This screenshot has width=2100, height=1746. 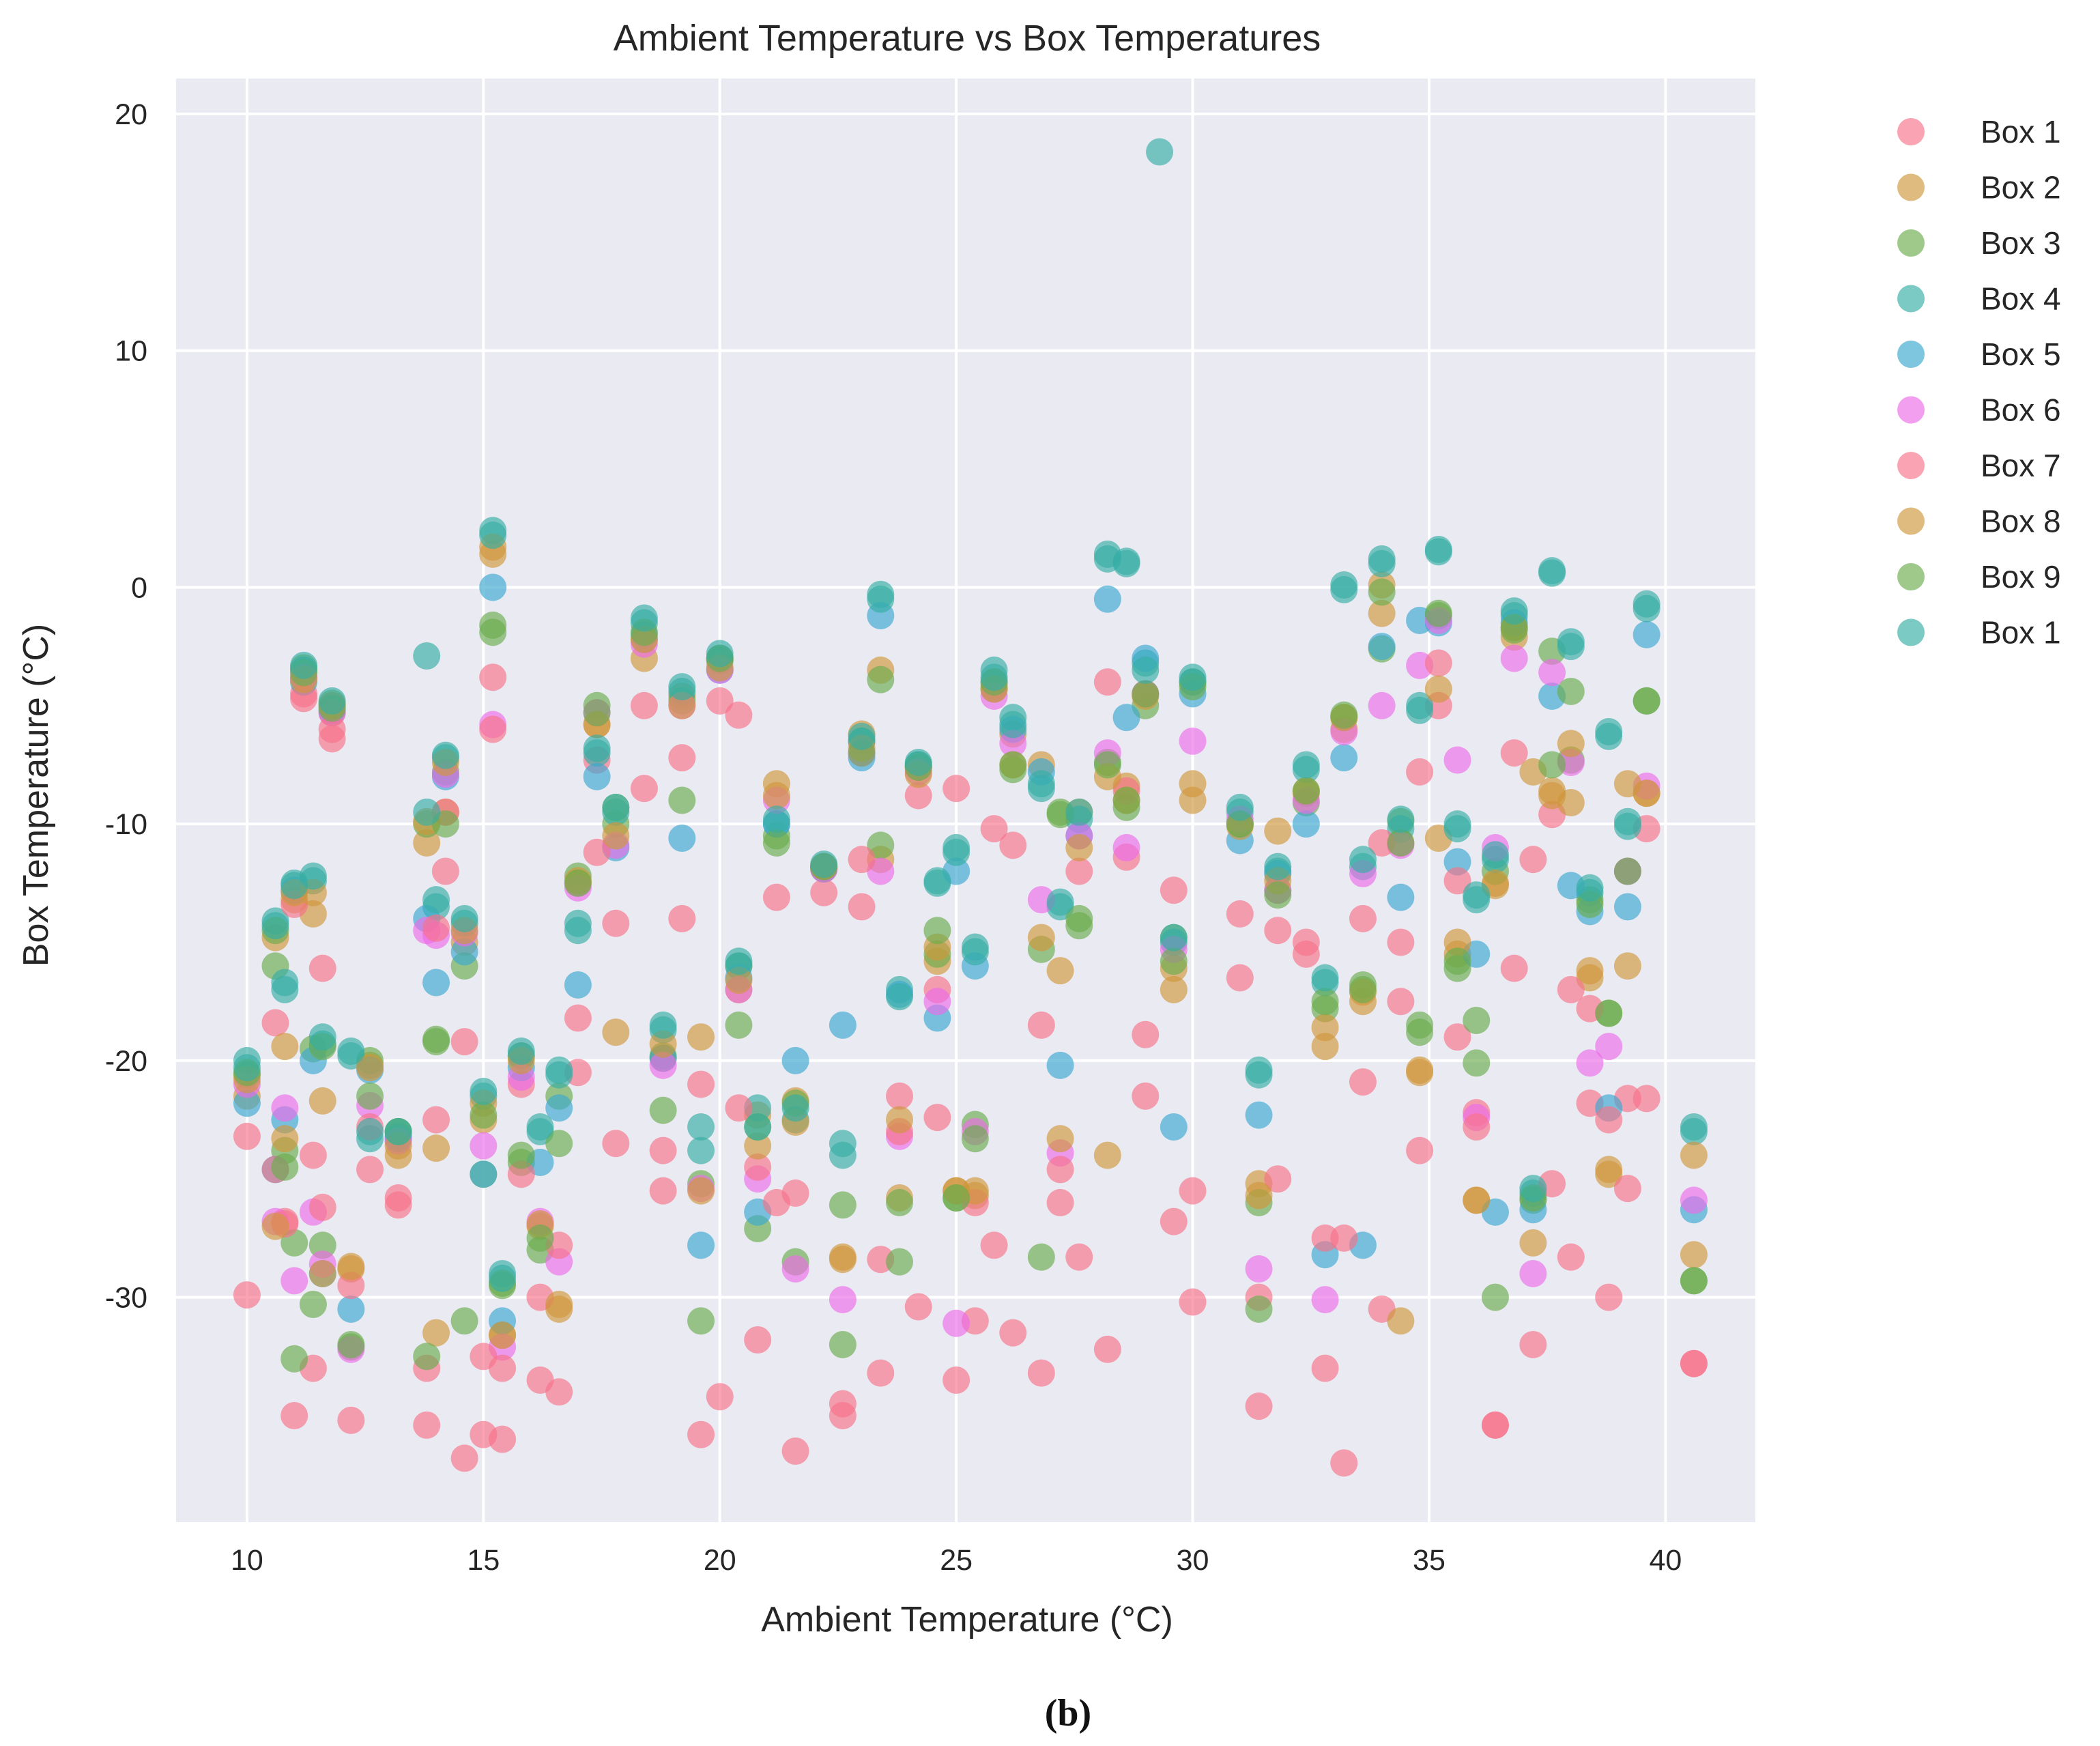 I want to click on y-axis-label: Box Temperature (°C), so click(x=36, y=795).